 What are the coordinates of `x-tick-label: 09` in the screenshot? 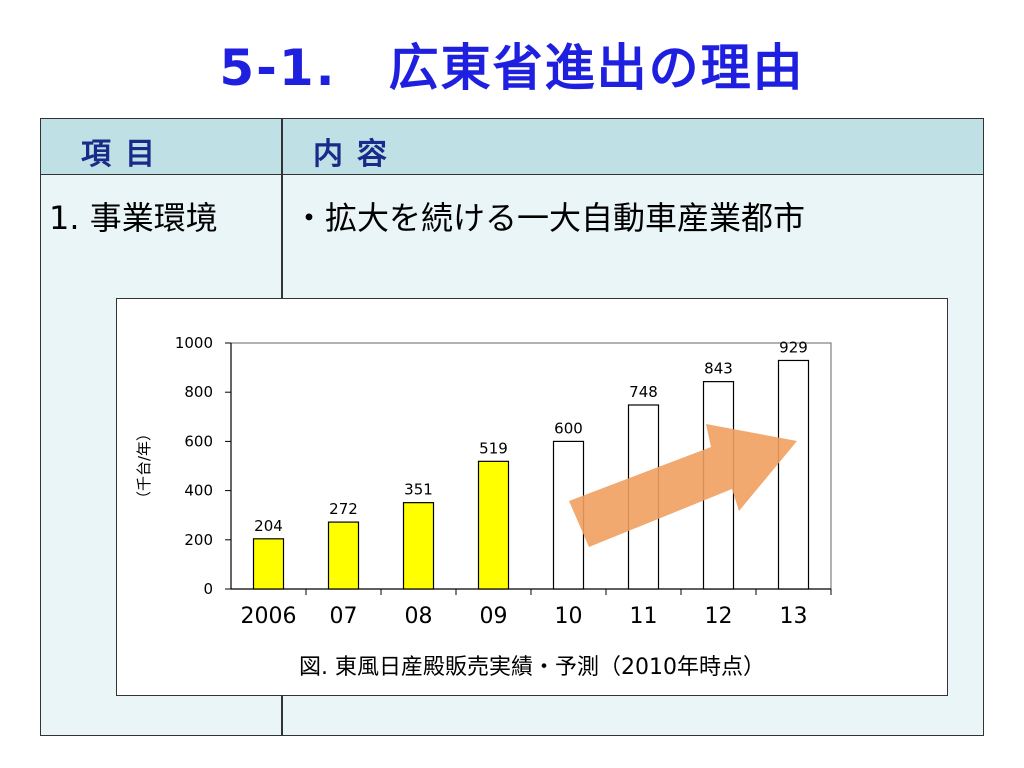 It's located at (494, 616).